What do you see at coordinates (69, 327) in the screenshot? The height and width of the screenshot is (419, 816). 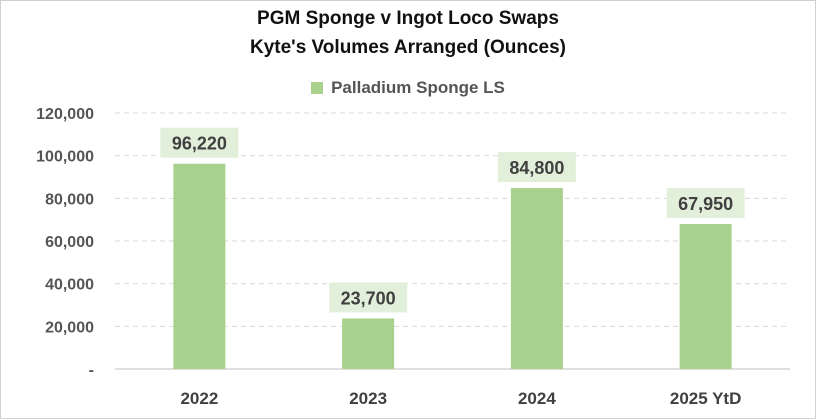 I see `y-tick-label: 20,000` at bounding box center [69, 327].